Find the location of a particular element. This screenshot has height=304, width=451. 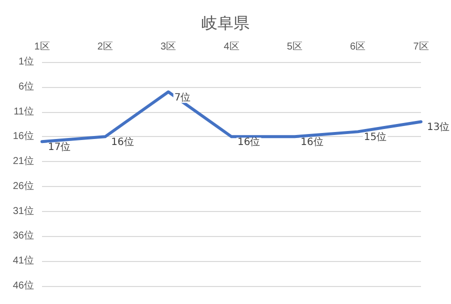

y-tick-label: 6位 is located at coordinates (26, 86).